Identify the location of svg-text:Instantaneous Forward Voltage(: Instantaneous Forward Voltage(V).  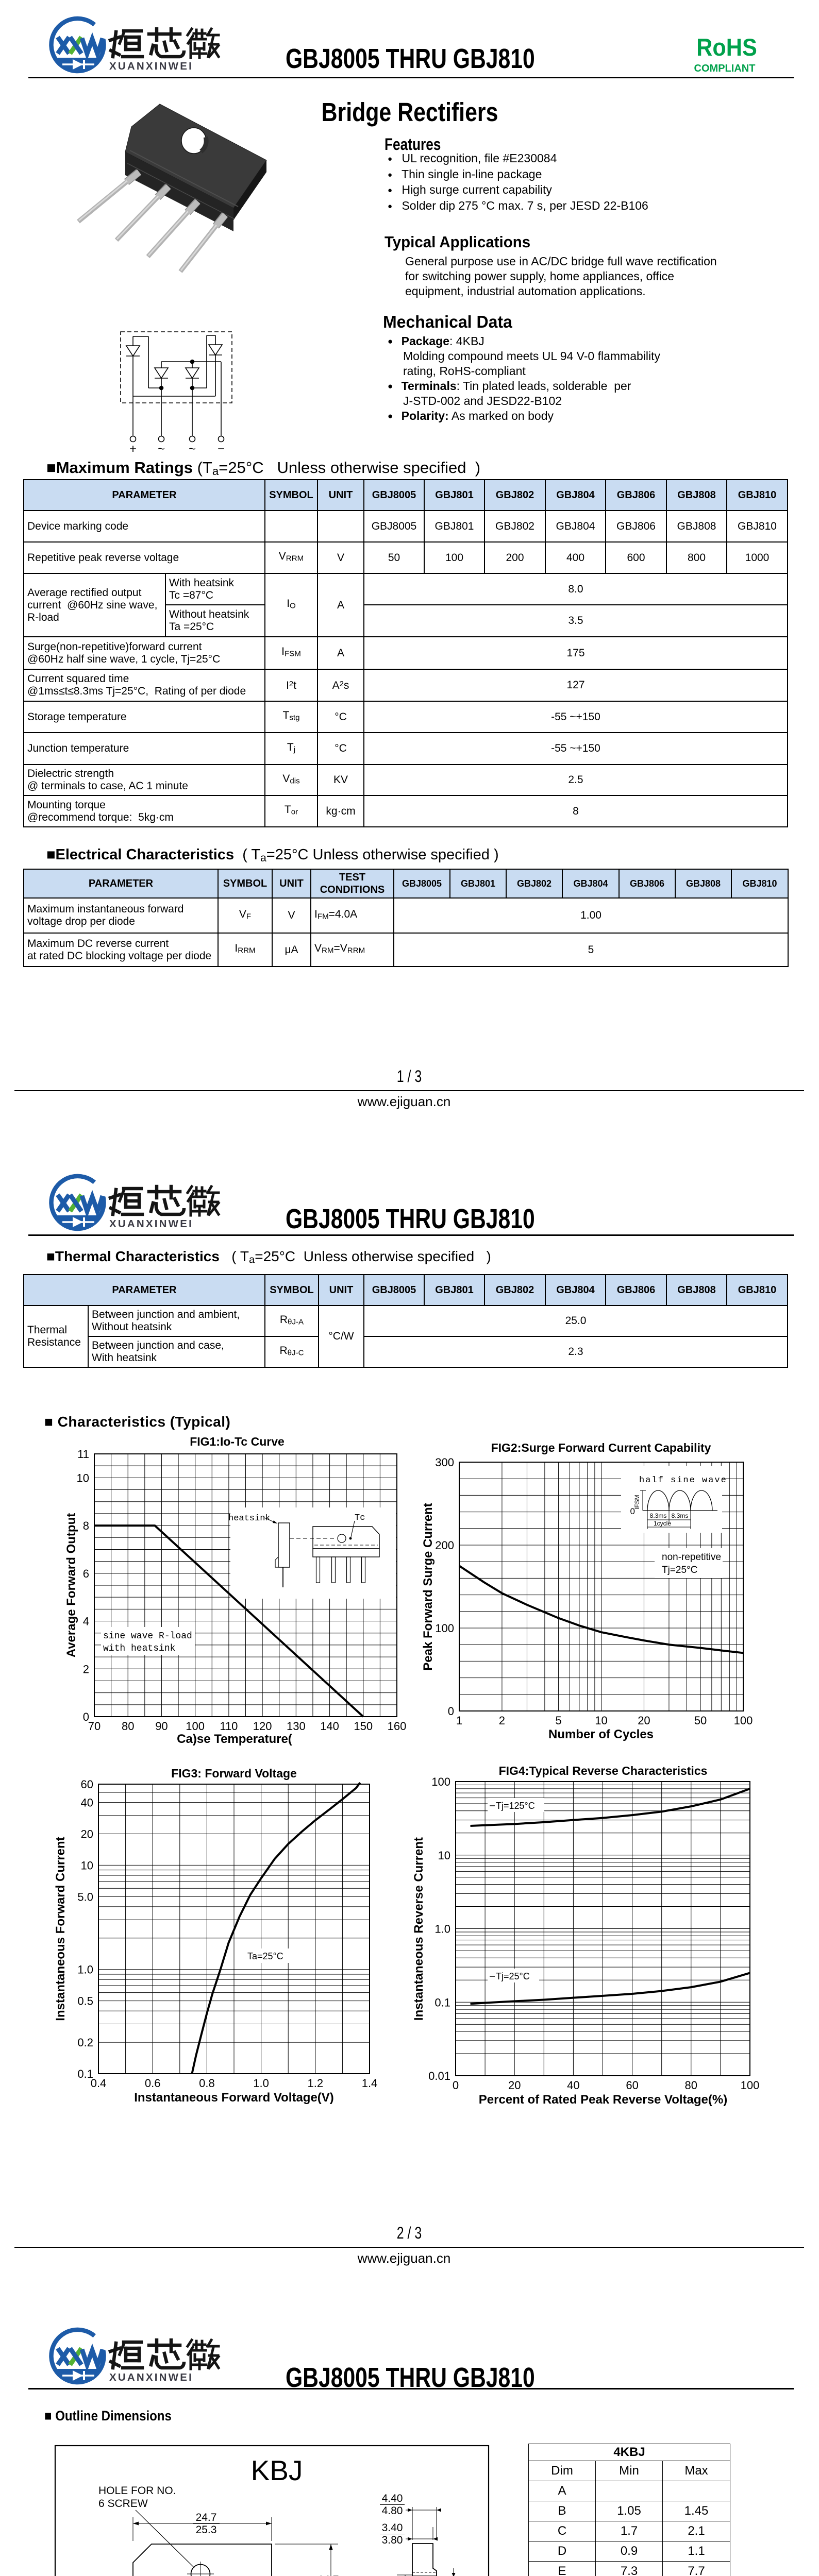
(234, 2098).